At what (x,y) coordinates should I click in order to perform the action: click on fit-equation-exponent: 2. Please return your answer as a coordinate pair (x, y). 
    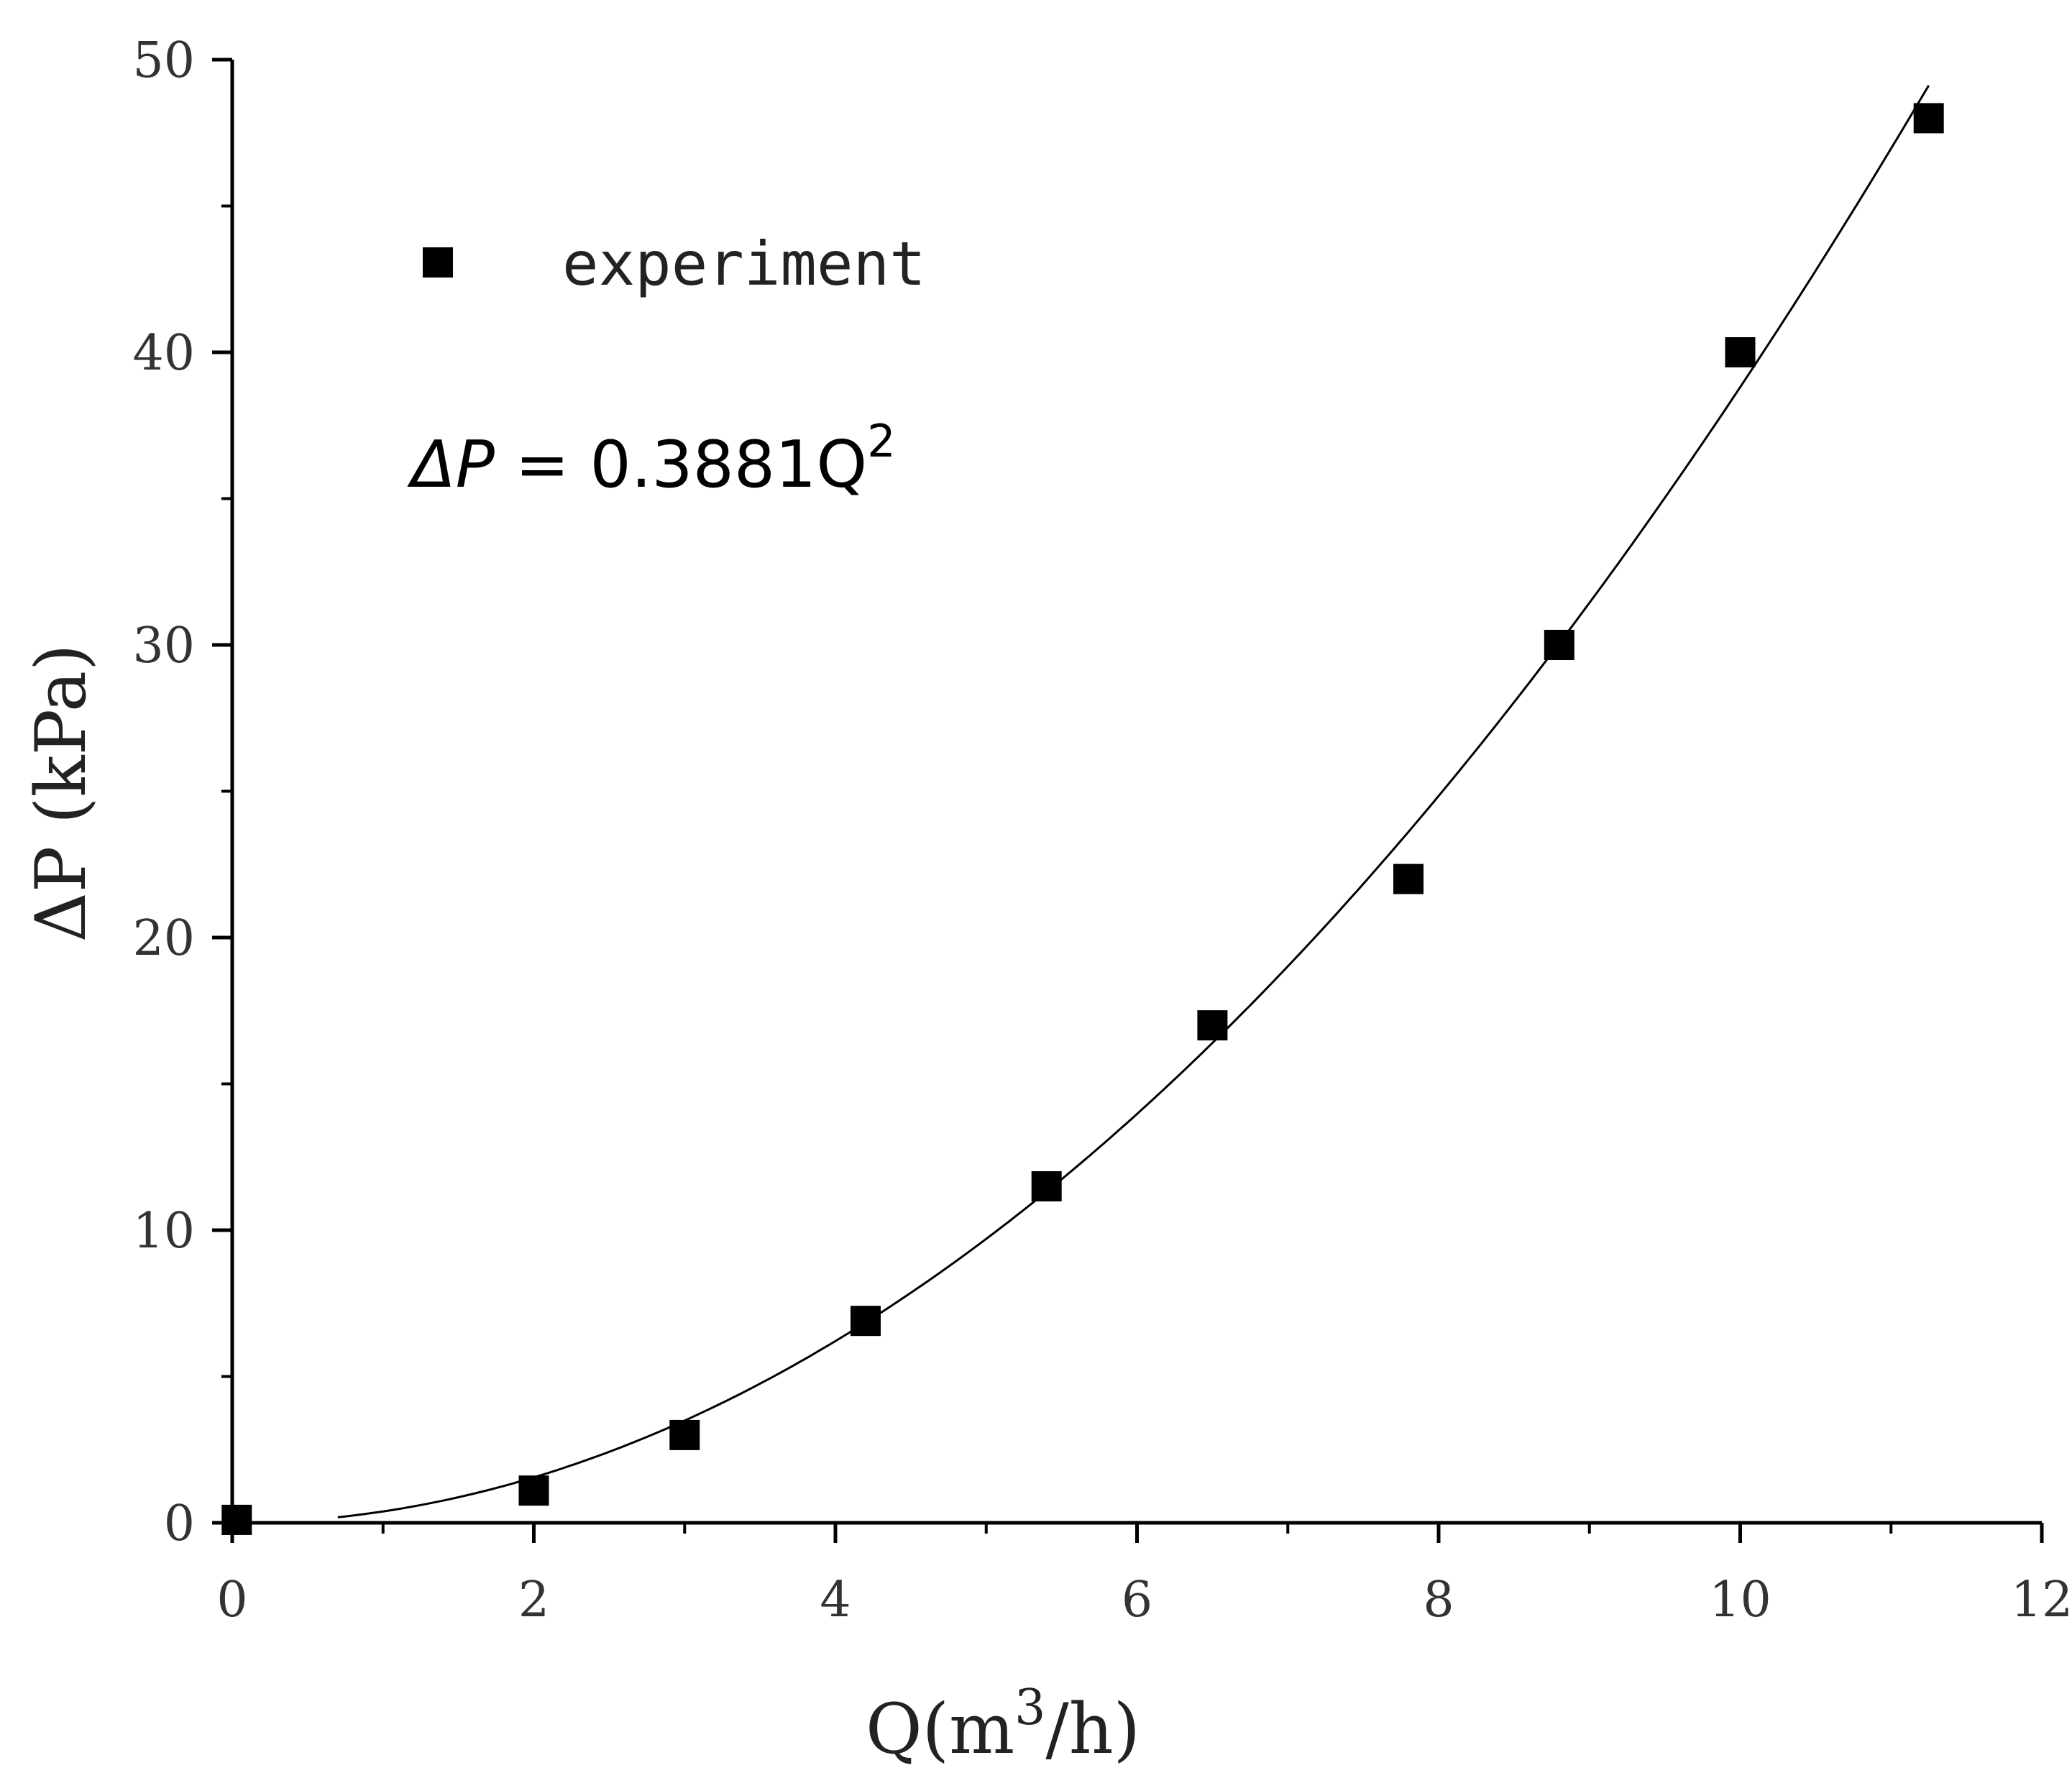
    Looking at the image, I should click on (881, 441).